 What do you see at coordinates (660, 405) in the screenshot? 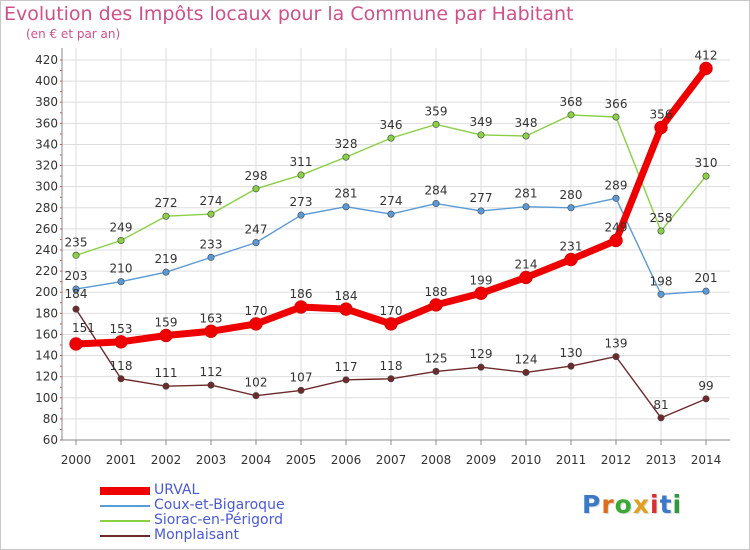
I see `data-label: 81` at bounding box center [660, 405].